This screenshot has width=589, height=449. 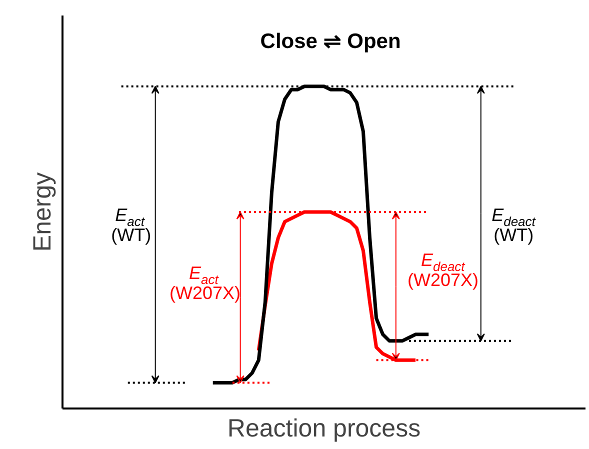 I want to click on y-axis-title: Energy, so click(x=42, y=212).